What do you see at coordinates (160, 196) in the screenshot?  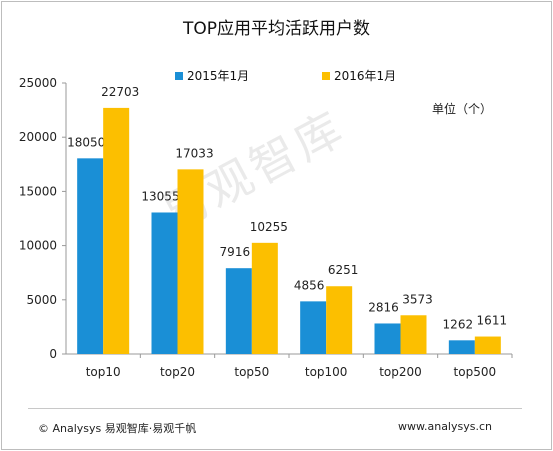 I see `data-label: 13055` at bounding box center [160, 196].